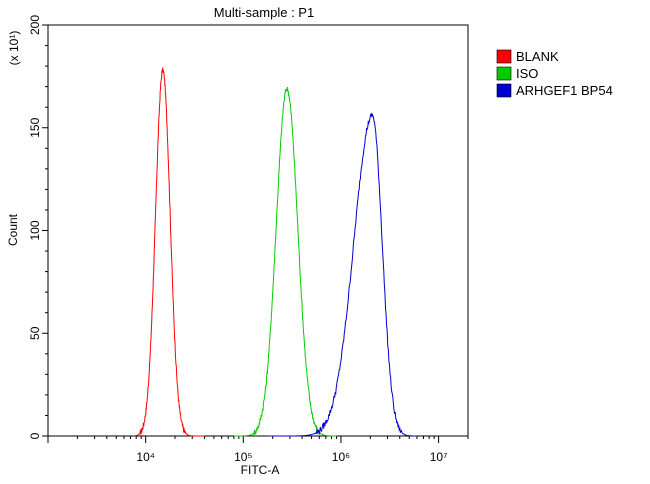  Describe the element at coordinates (258, 450) in the screenshot. I see `x-axis: 10⁴ 10⁵ 10⁶ 10⁷` at that location.